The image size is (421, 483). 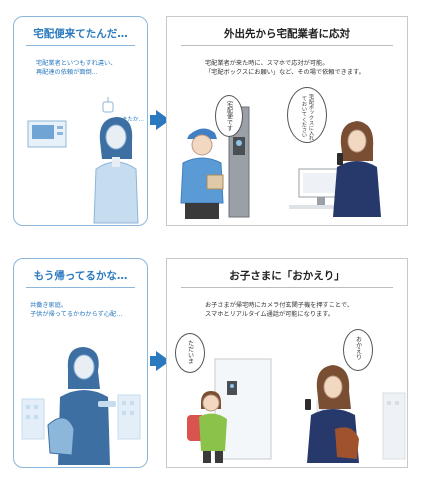 What do you see at coordinates (335, 169) in the screenshot?
I see `office-woman-illustration` at bounding box center [335, 169].